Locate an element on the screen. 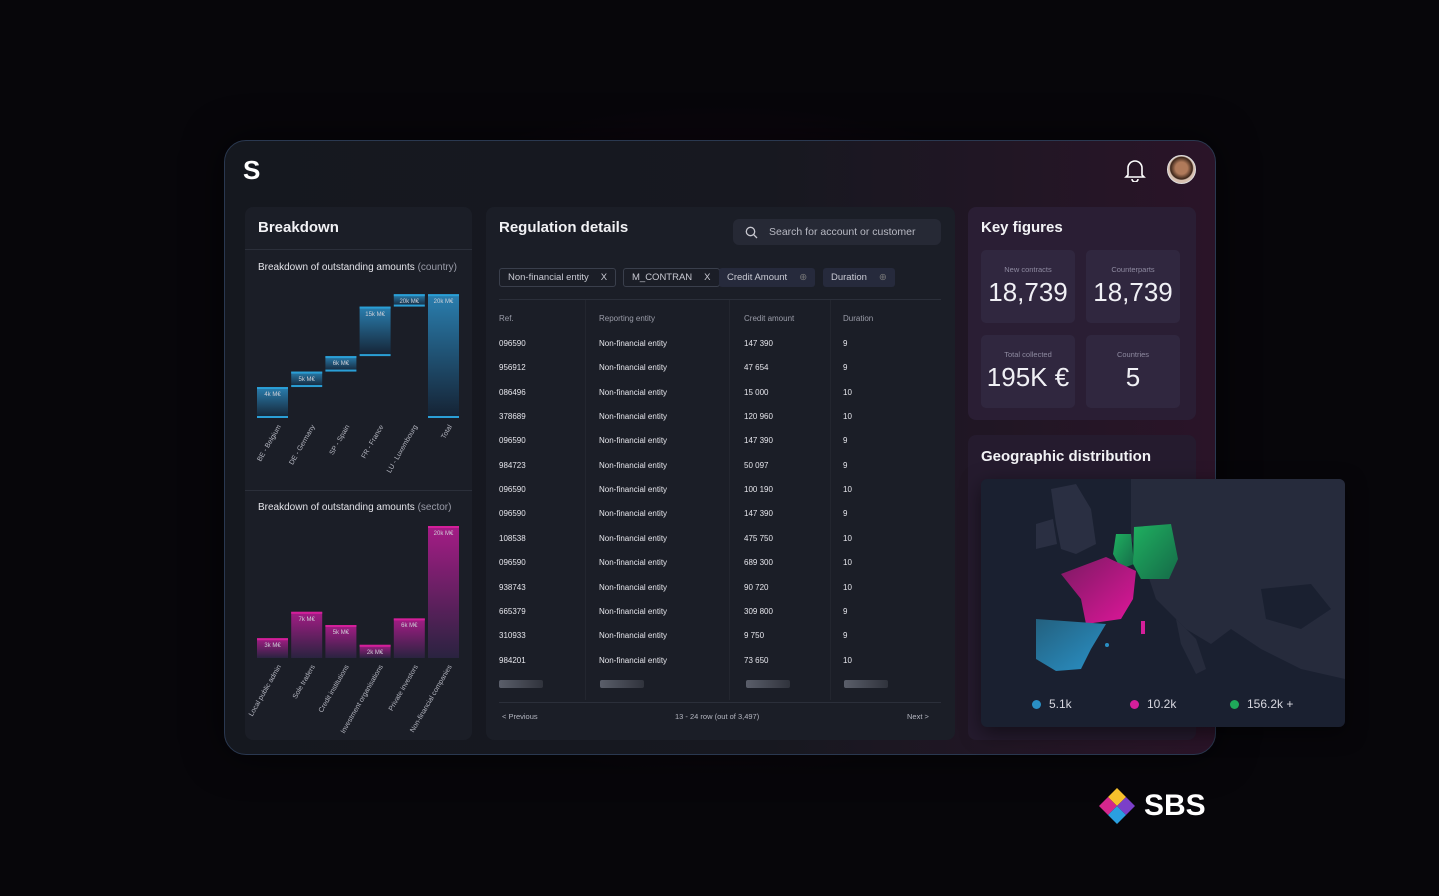  geo-title: Geographic distribution is located at coordinates (1066, 456).